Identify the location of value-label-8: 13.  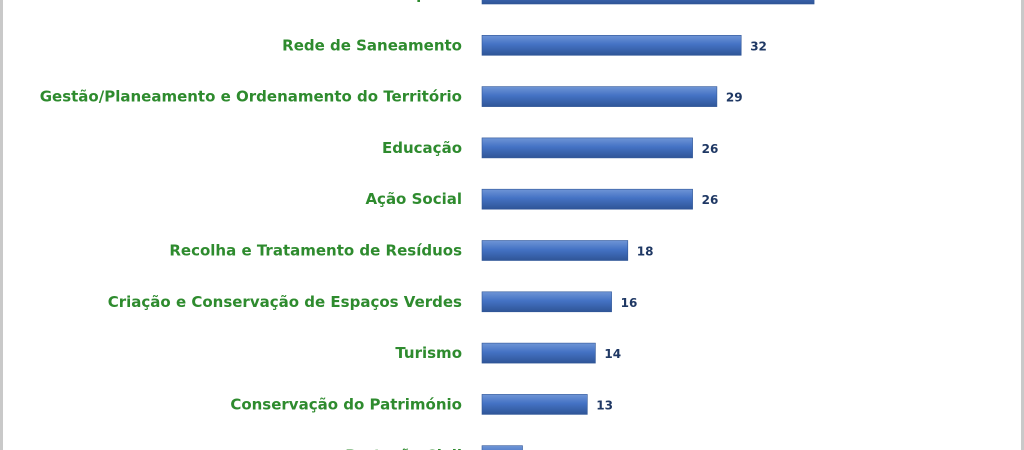
(604, 405).